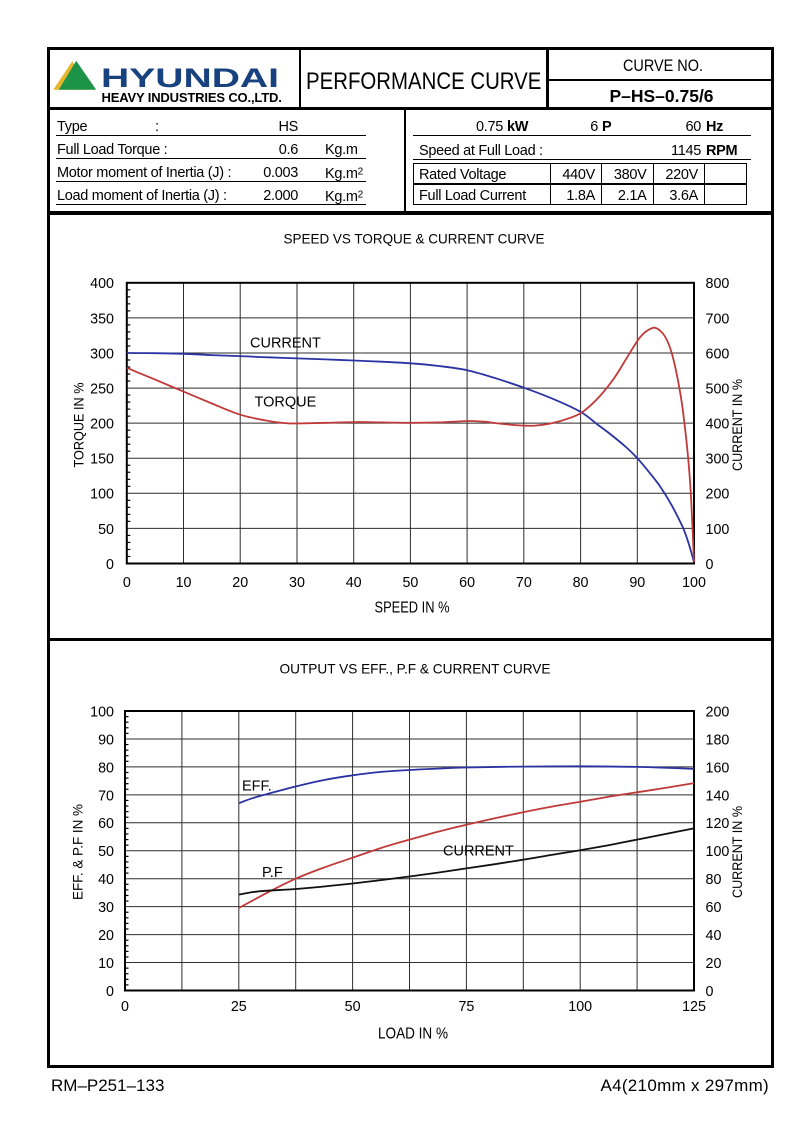 Image resolution: width=793 pixels, height=1121 pixels. What do you see at coordinates (718, 284) in the screenshot?
I see `svg-text: 800` at bounding box center [718, 284].